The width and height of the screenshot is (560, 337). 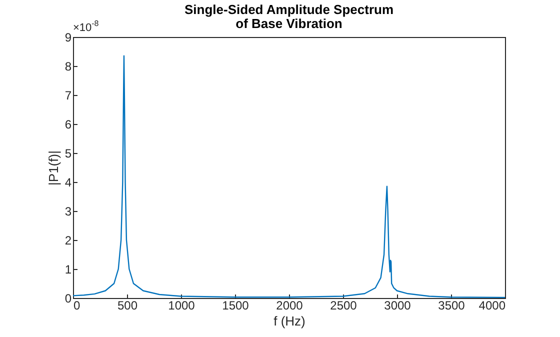 I want to click on y-tick-label: 7, so click(x=68, y=95).